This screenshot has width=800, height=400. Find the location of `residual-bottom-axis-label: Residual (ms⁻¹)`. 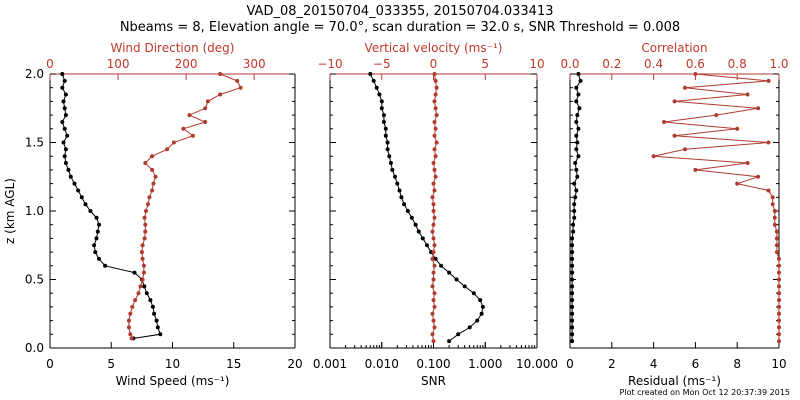

residual-bottom-axis-label: Residual (ms⁻¹) is located at coordinates (674, 381).